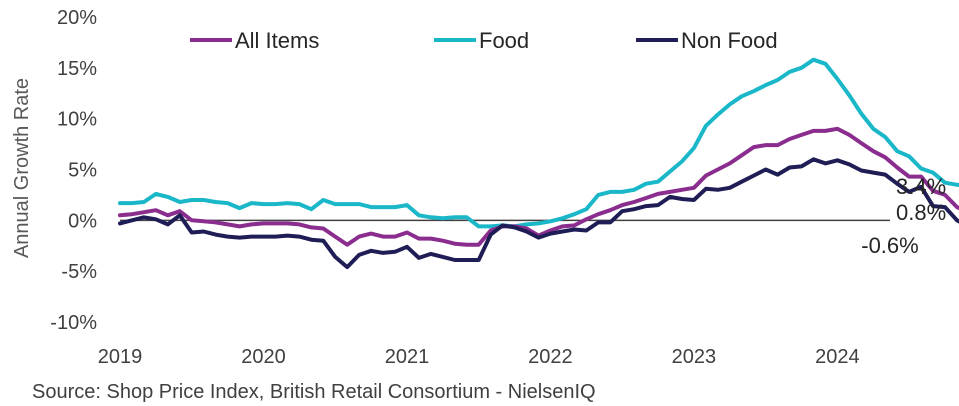 This screenshot has width=959, height=406. What do you see at coordinates (77, 18) in the screenshot?
I see `y-tick-label: 20%` at bounding box center [77, 18].